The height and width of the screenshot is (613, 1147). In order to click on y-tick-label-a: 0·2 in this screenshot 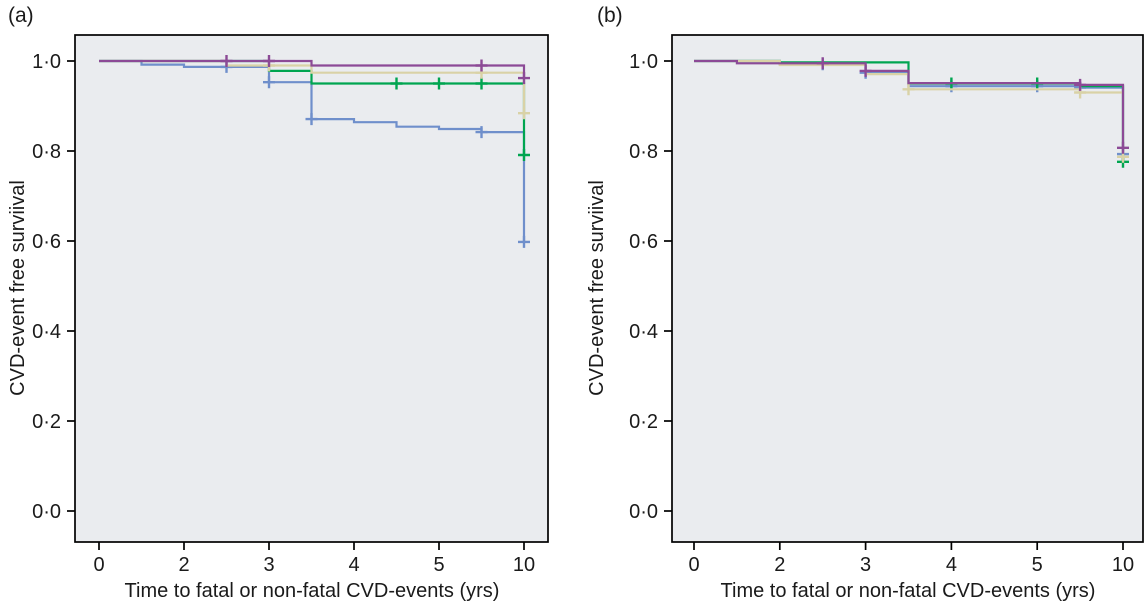, I will do `click(46, 422)`.